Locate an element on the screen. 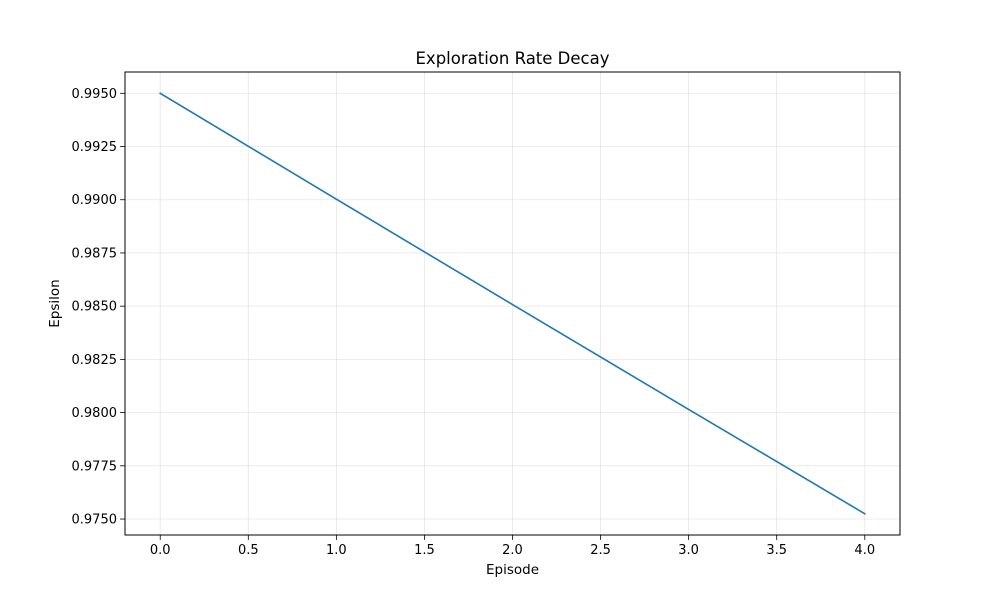 The image size is (1000, 604). y-tick-label: 0.9950 is located at coordinates (95, 94).